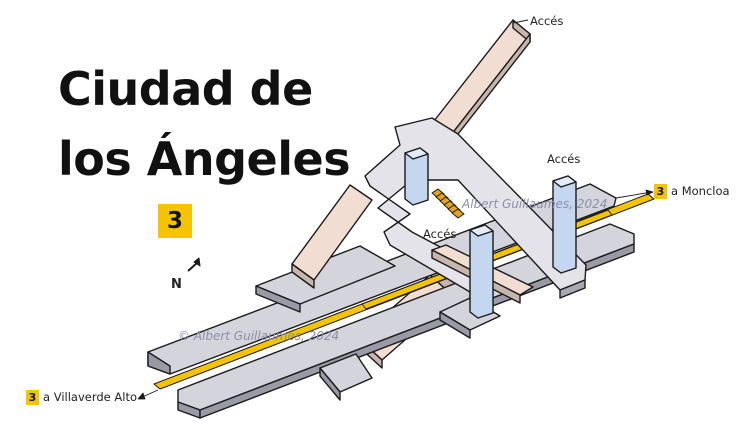 Image resolution: width=748 pixels, height=440 pixels. I want to click on watermark-upper: Albert Guillaumes, 2024, so click(535, 204).